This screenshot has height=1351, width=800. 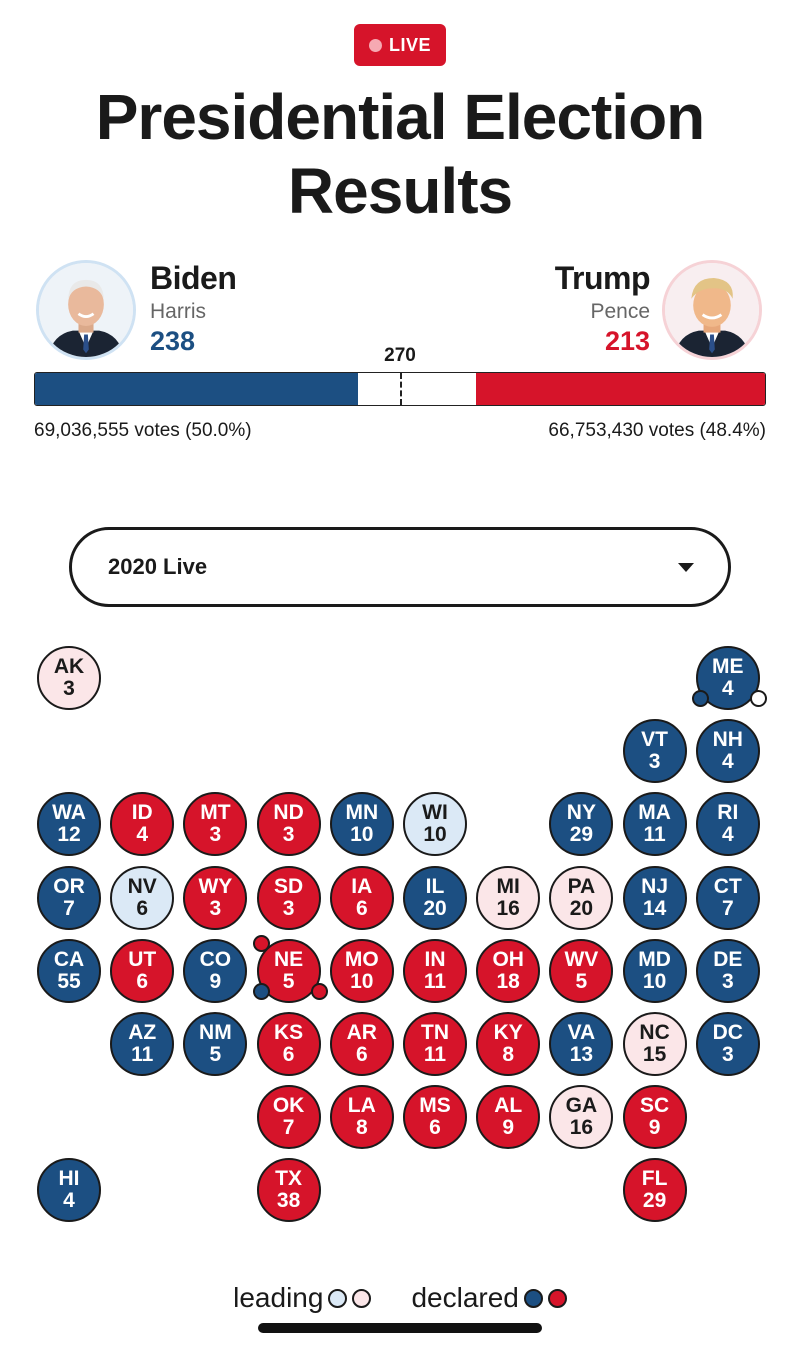 I want to click on state-tile-ar: AR 6, so click(x=361, y=1044).